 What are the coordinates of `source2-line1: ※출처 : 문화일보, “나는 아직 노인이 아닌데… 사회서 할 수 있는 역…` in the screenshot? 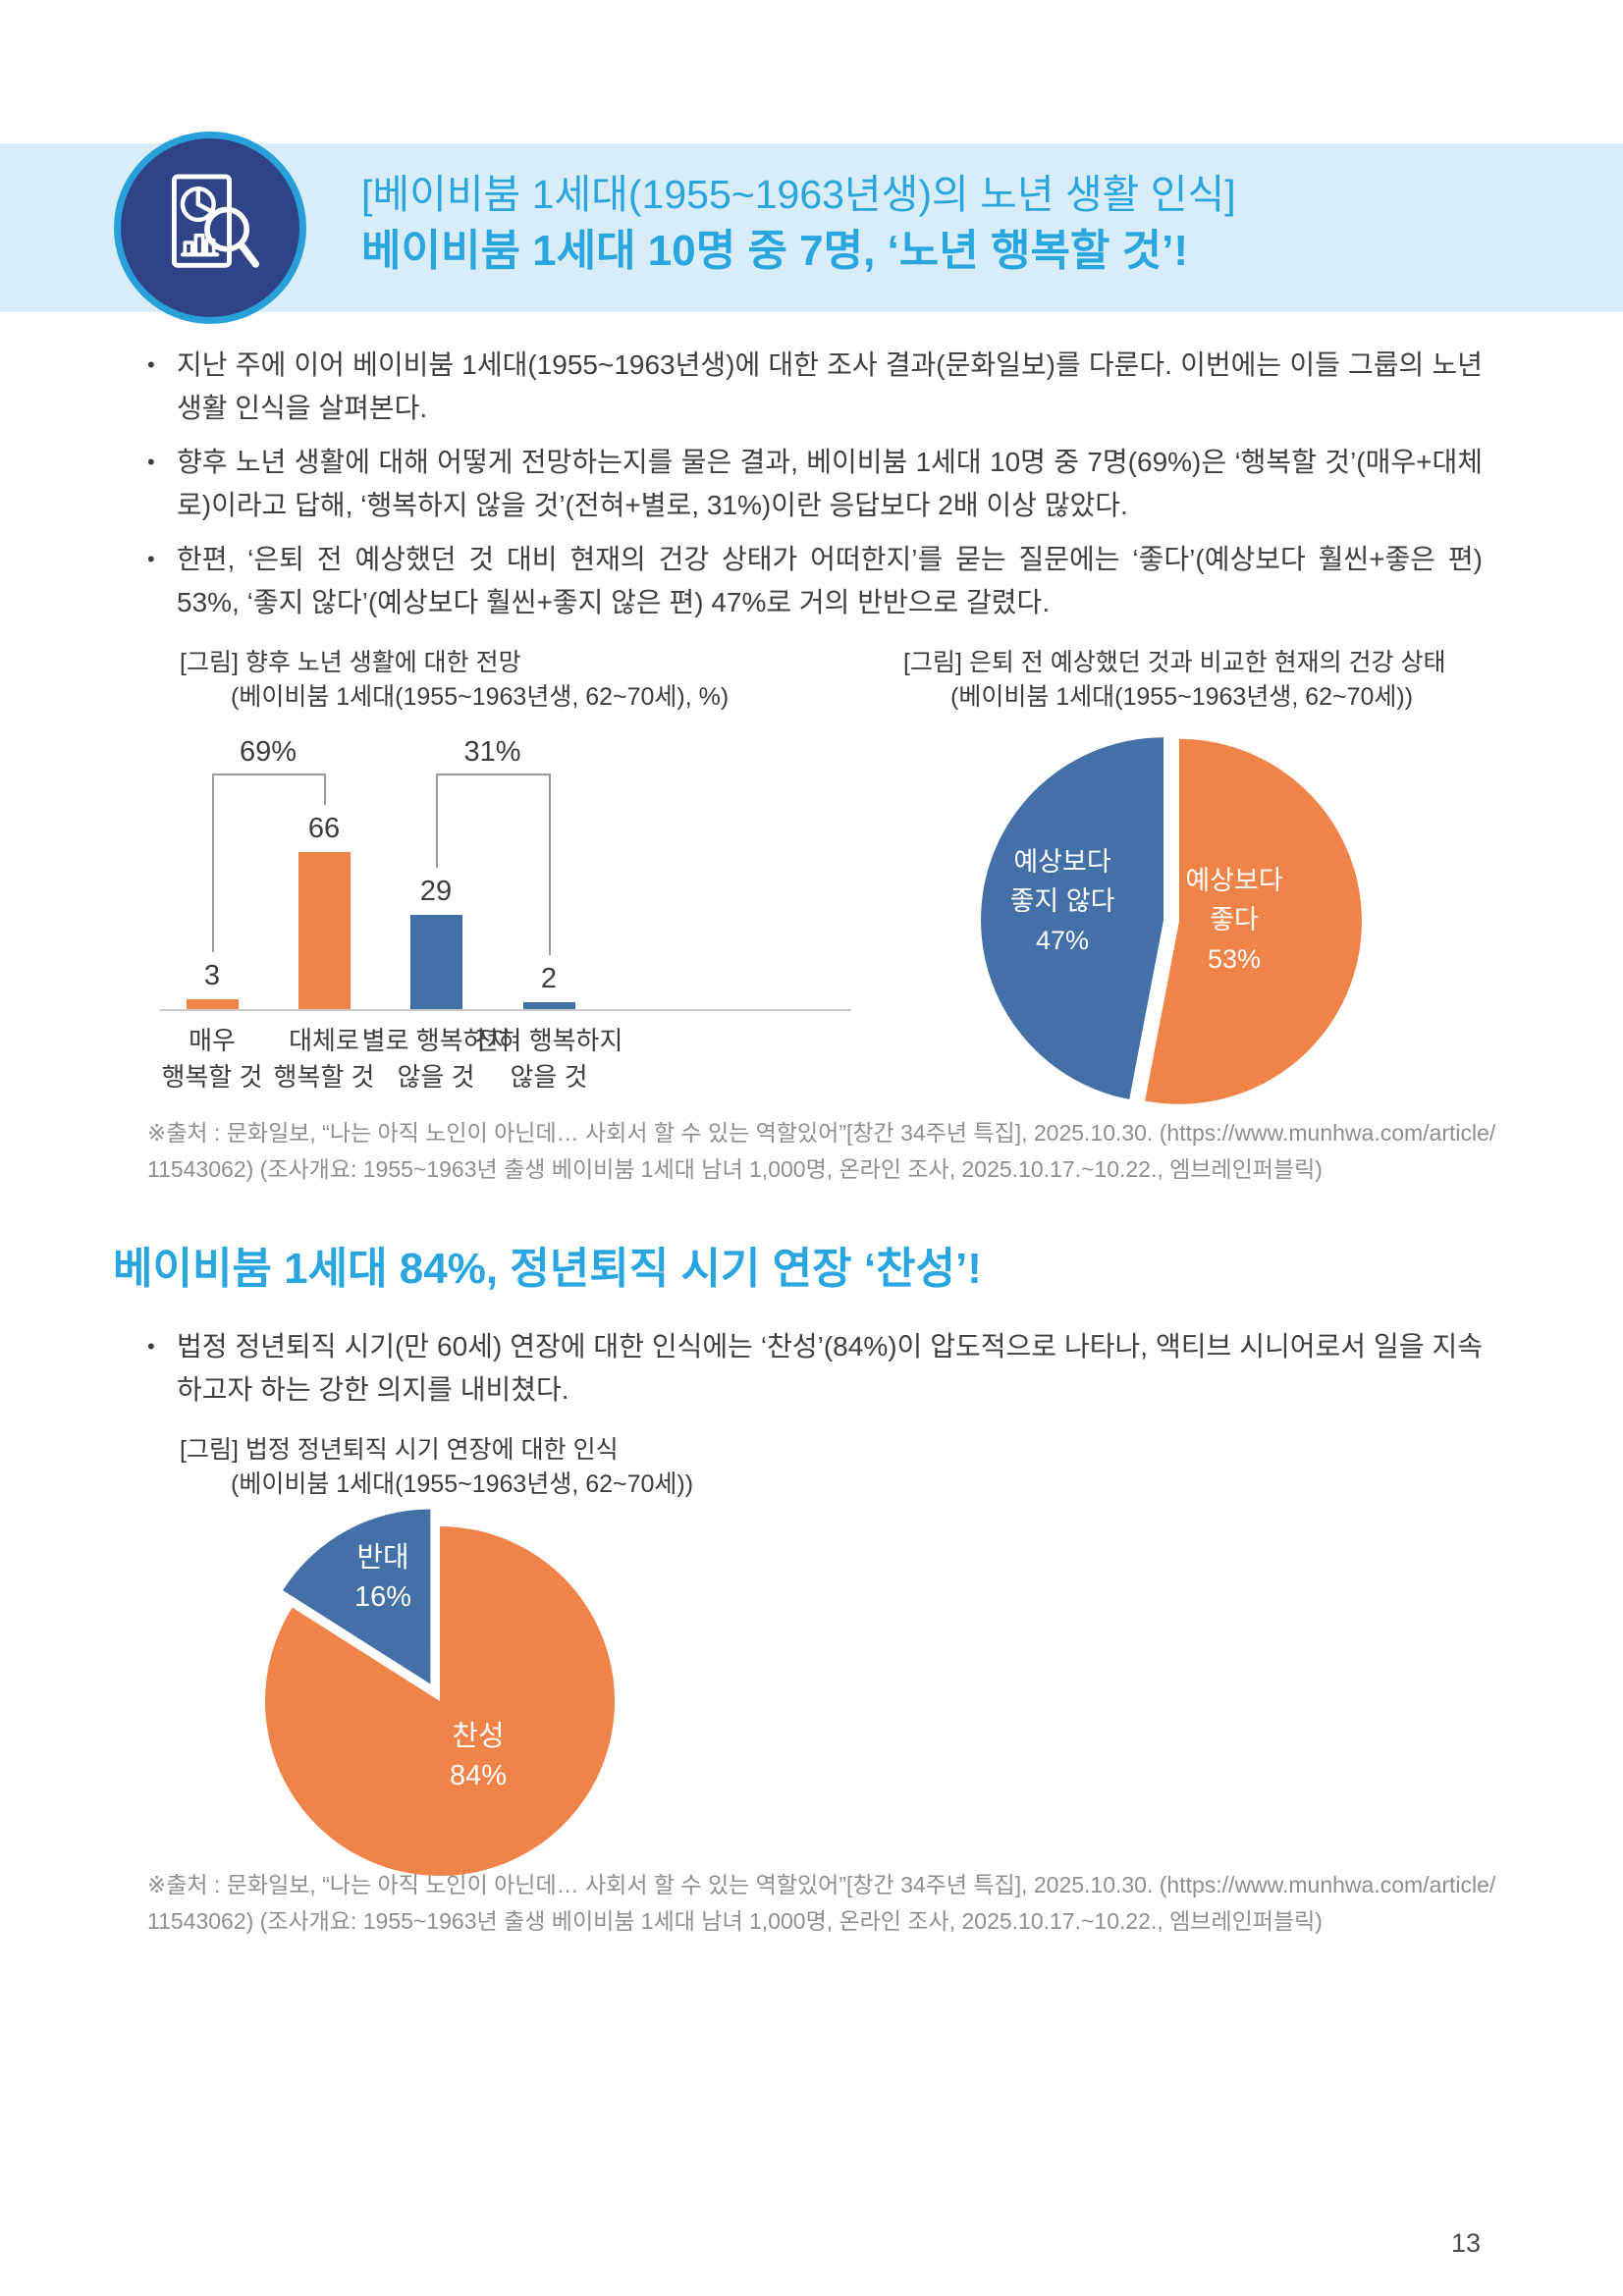 It's located at (821, 1884).